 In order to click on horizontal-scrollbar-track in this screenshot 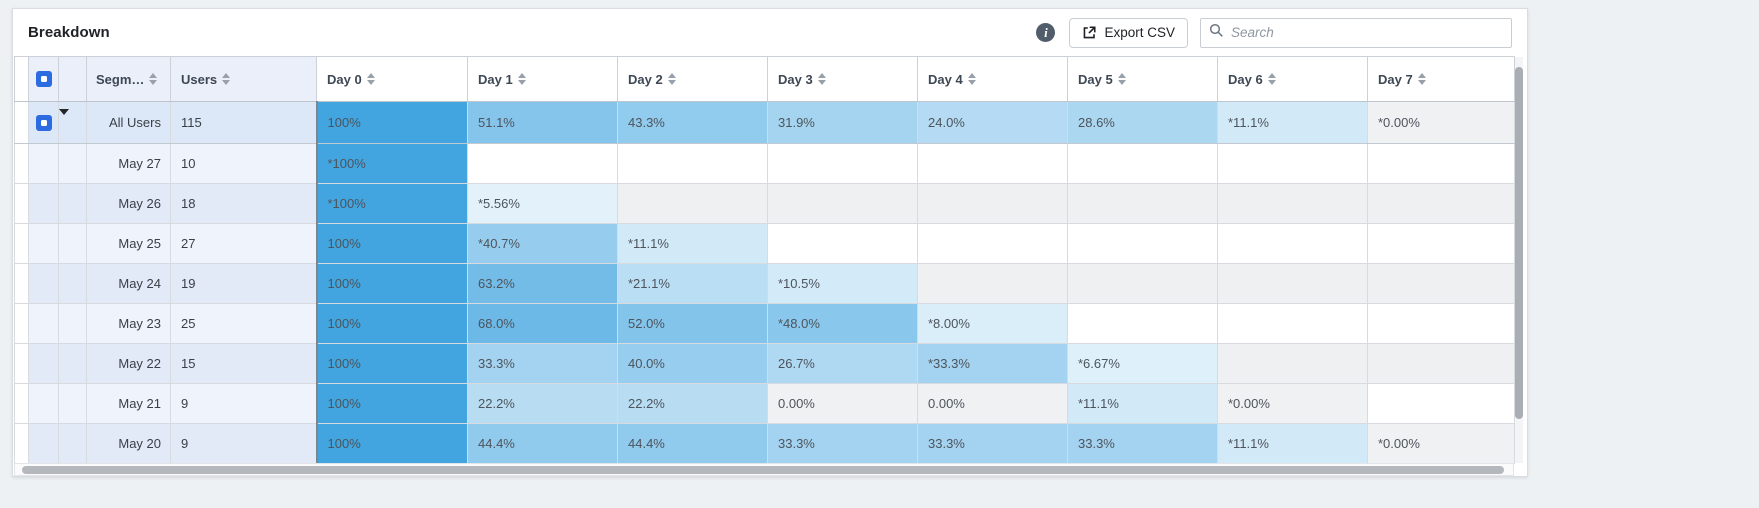, I will do `click(764, 469)`.